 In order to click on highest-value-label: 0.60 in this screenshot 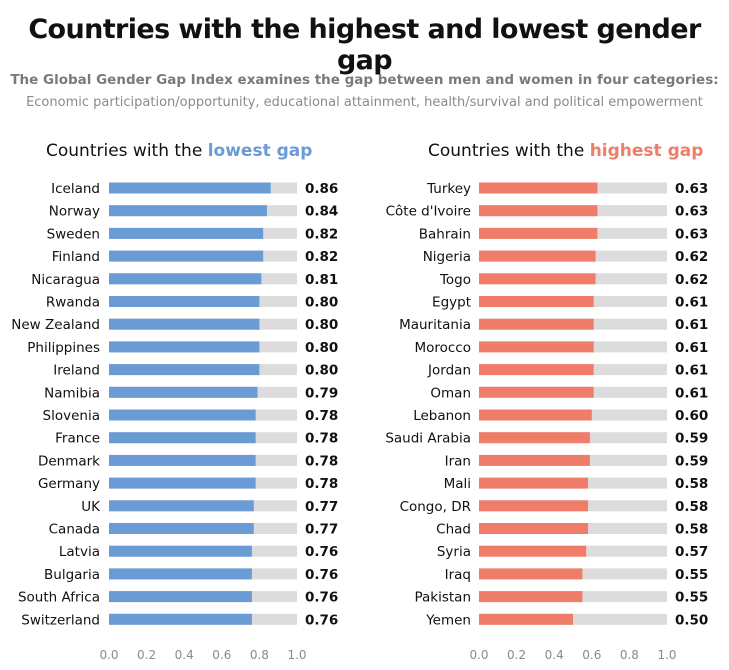, I will do `click(691, 416)`.